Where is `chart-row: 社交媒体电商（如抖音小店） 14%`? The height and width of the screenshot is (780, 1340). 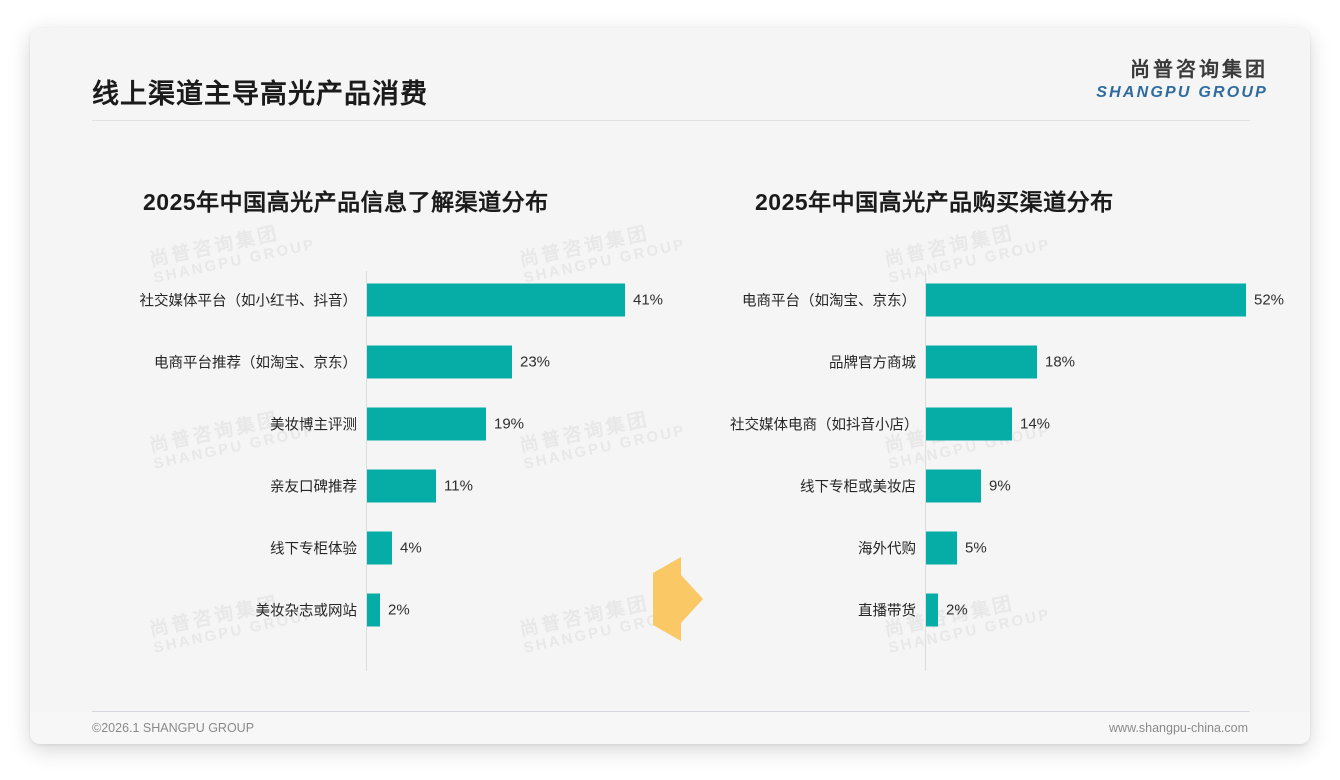 chart-row: 社交媒体电商（如抖音小店） 14% is located at coordinates (1010, 424).